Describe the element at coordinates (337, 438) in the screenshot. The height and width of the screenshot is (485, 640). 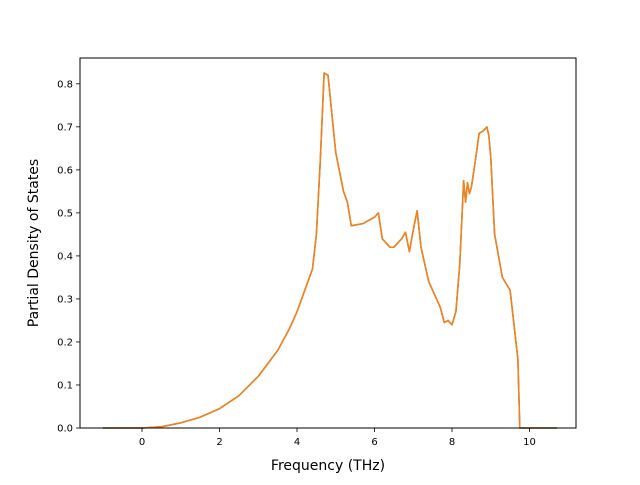
I see `x-axis-ticks: 0 2 4 6 8 10` at that location.